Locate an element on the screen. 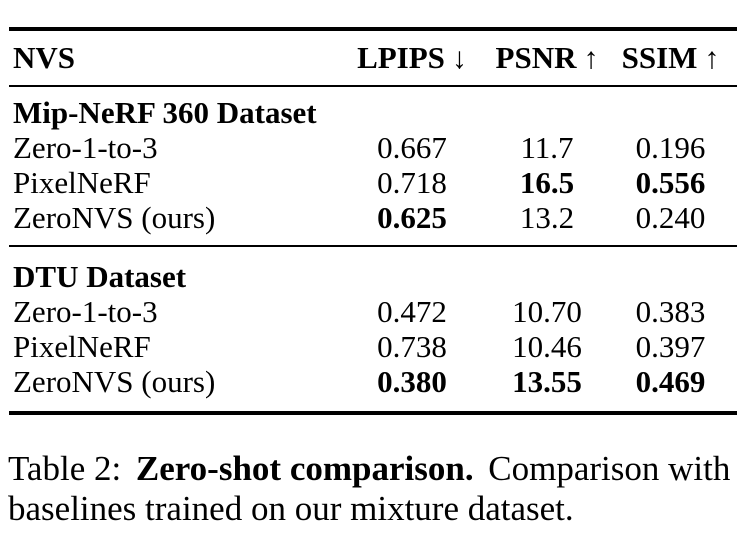 The height and width of the screenshot is (550, 750). table-top-rule is located at coordinates (373, 29).